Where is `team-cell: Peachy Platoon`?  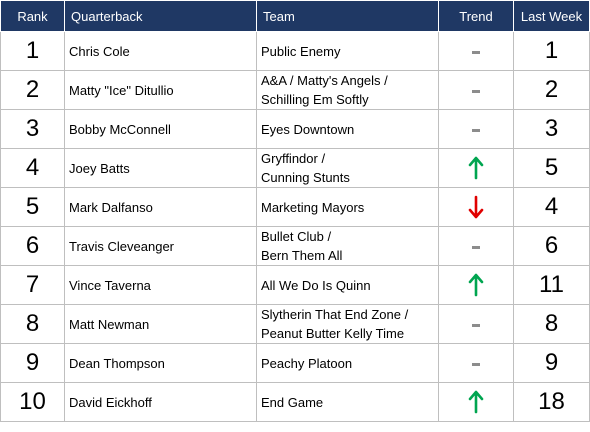 team-cell: Peachy Platoon is located at coordinates (347, 363).